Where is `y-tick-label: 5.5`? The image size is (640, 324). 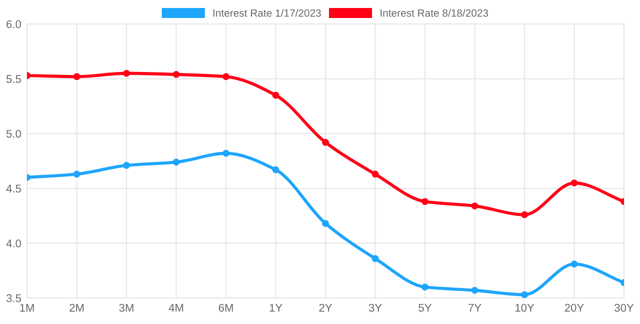 y-tick-label: 5.5 is located at coordinates (13, 79).